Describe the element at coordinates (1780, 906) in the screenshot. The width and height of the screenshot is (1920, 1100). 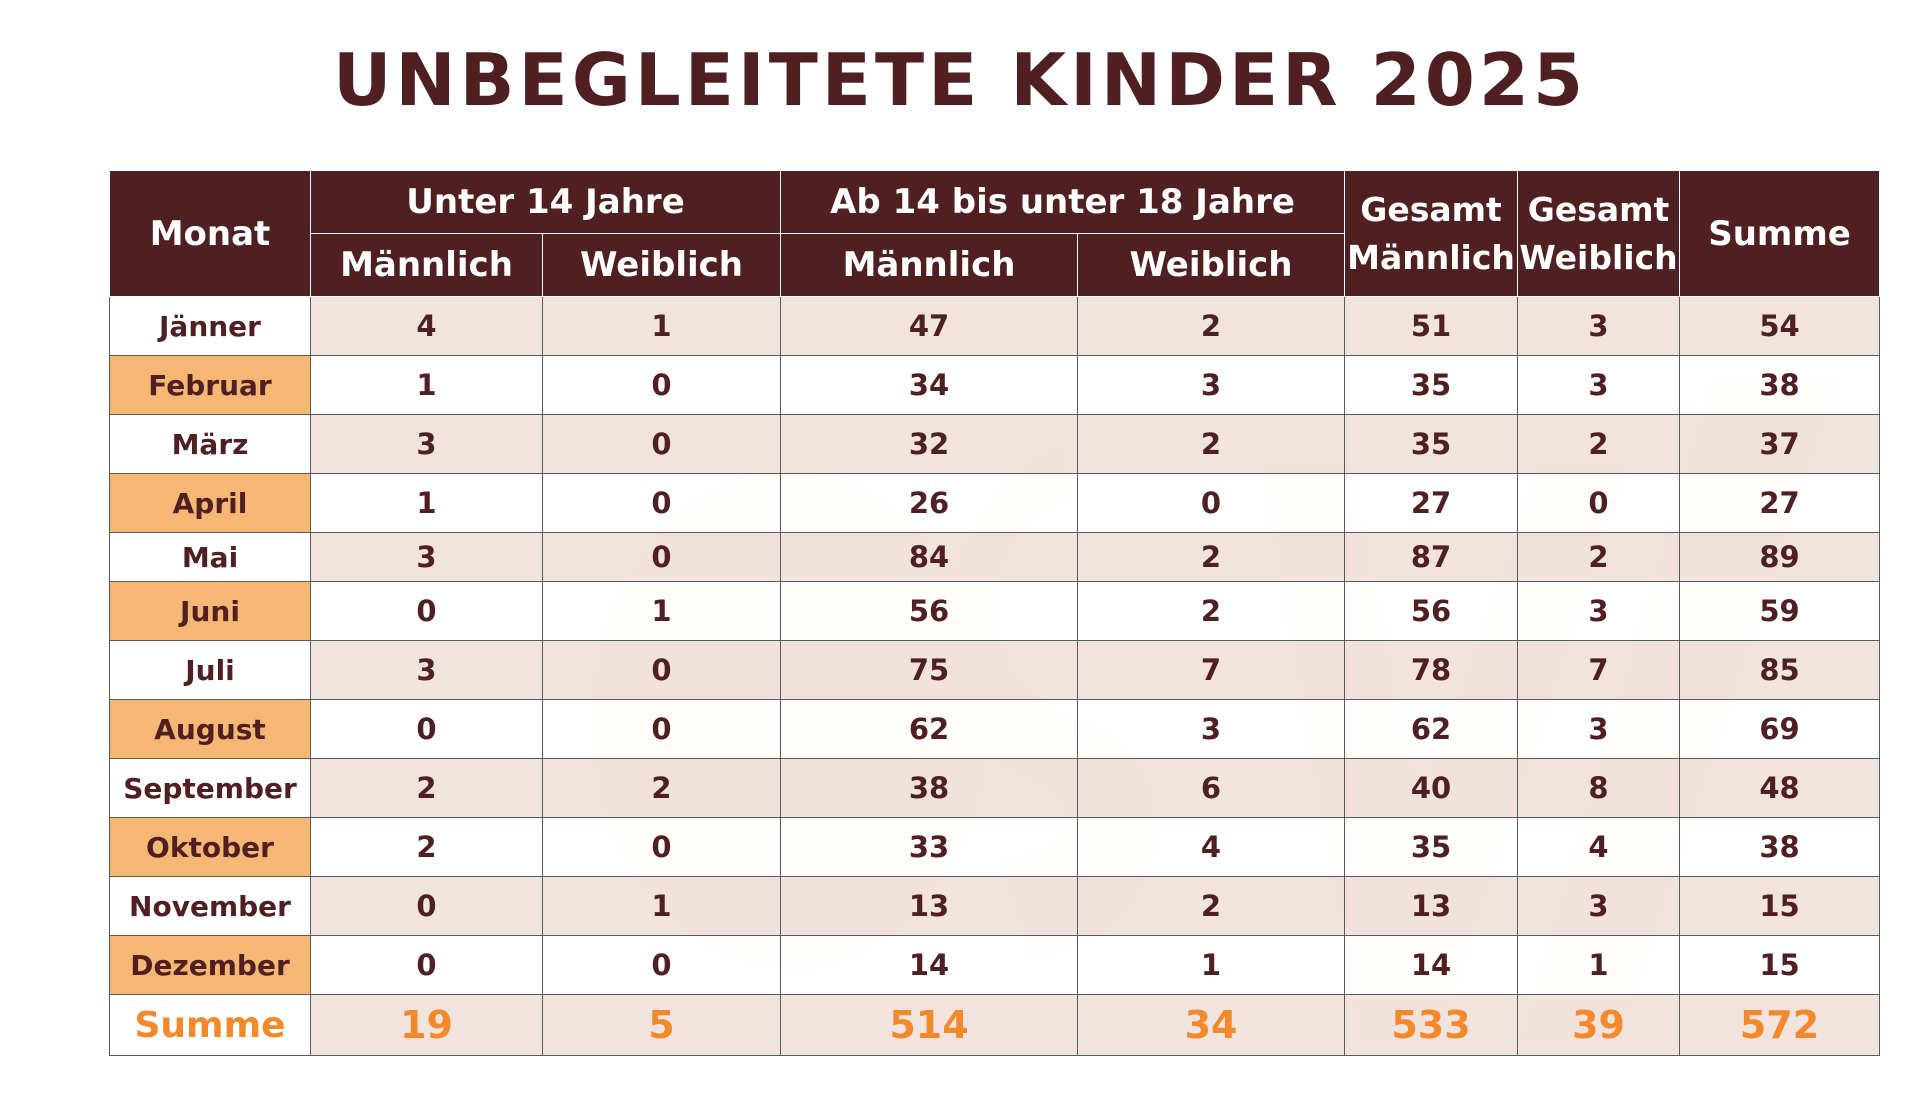
I see `cell-summe: 15` at that location.